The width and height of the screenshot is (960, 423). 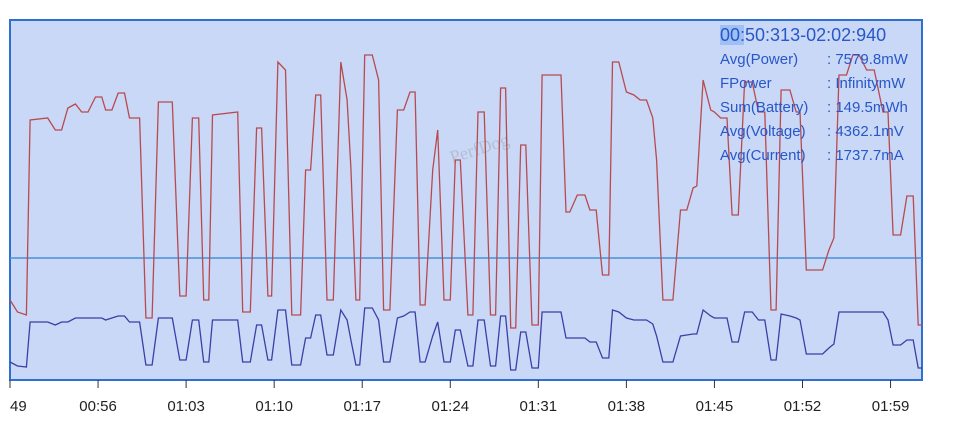 I want to click on x-tick-label: 01:03, so click(x=186, y=406).